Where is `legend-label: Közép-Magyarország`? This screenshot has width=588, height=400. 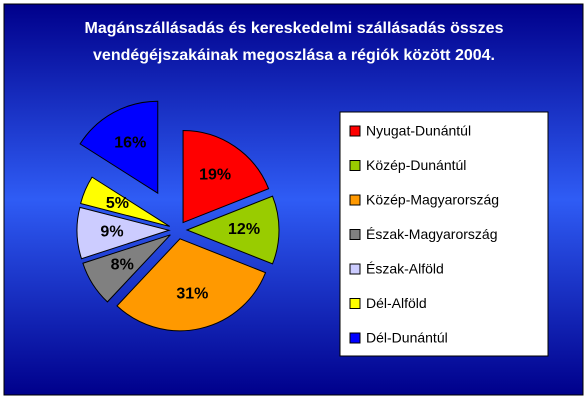 legend-label: Közép-Magyarország is located at coordinates (432, 200).